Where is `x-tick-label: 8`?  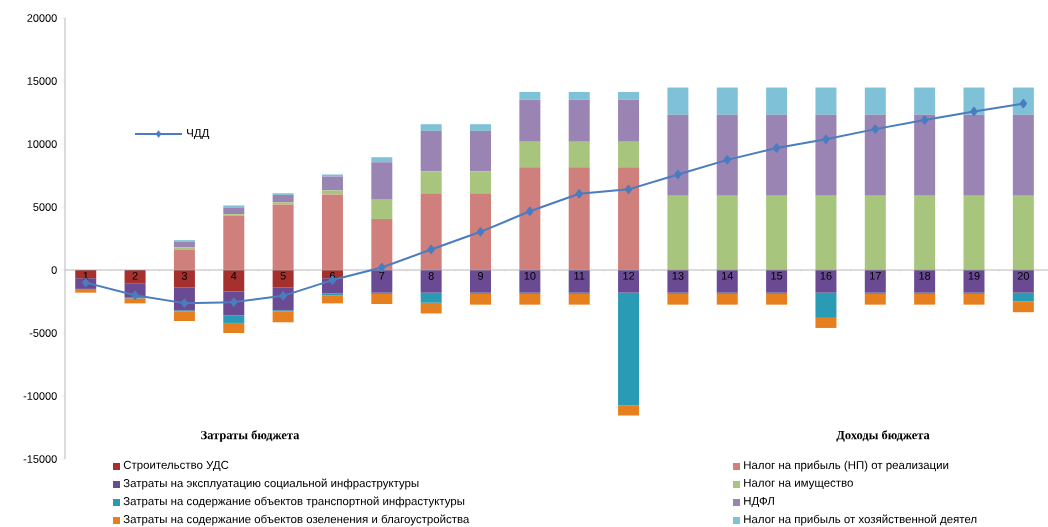
x-tick-label: 8 is located at coordinates (431, 275).